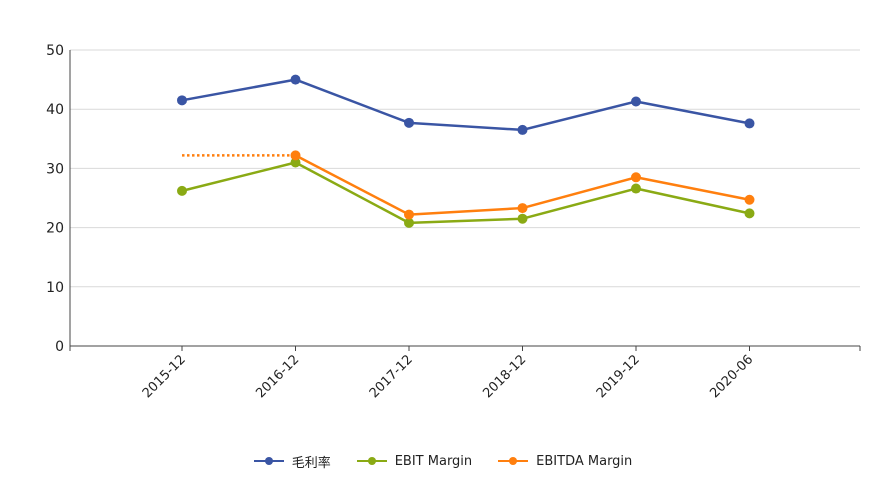 This screenshot has height=496, width=886. I want to click on y-tick-label: 10, so click(55, 288).